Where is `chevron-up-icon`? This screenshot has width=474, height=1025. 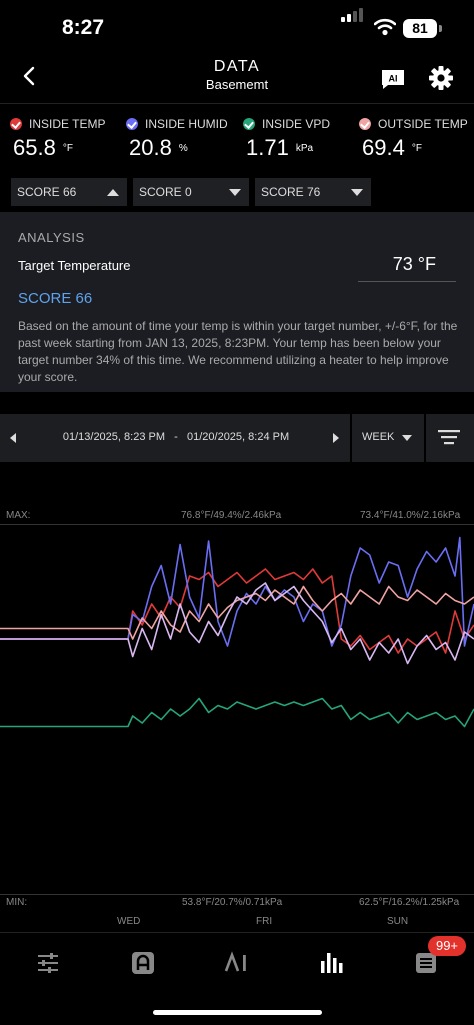 chevron-up-icon is located at coordinates (113, 192).